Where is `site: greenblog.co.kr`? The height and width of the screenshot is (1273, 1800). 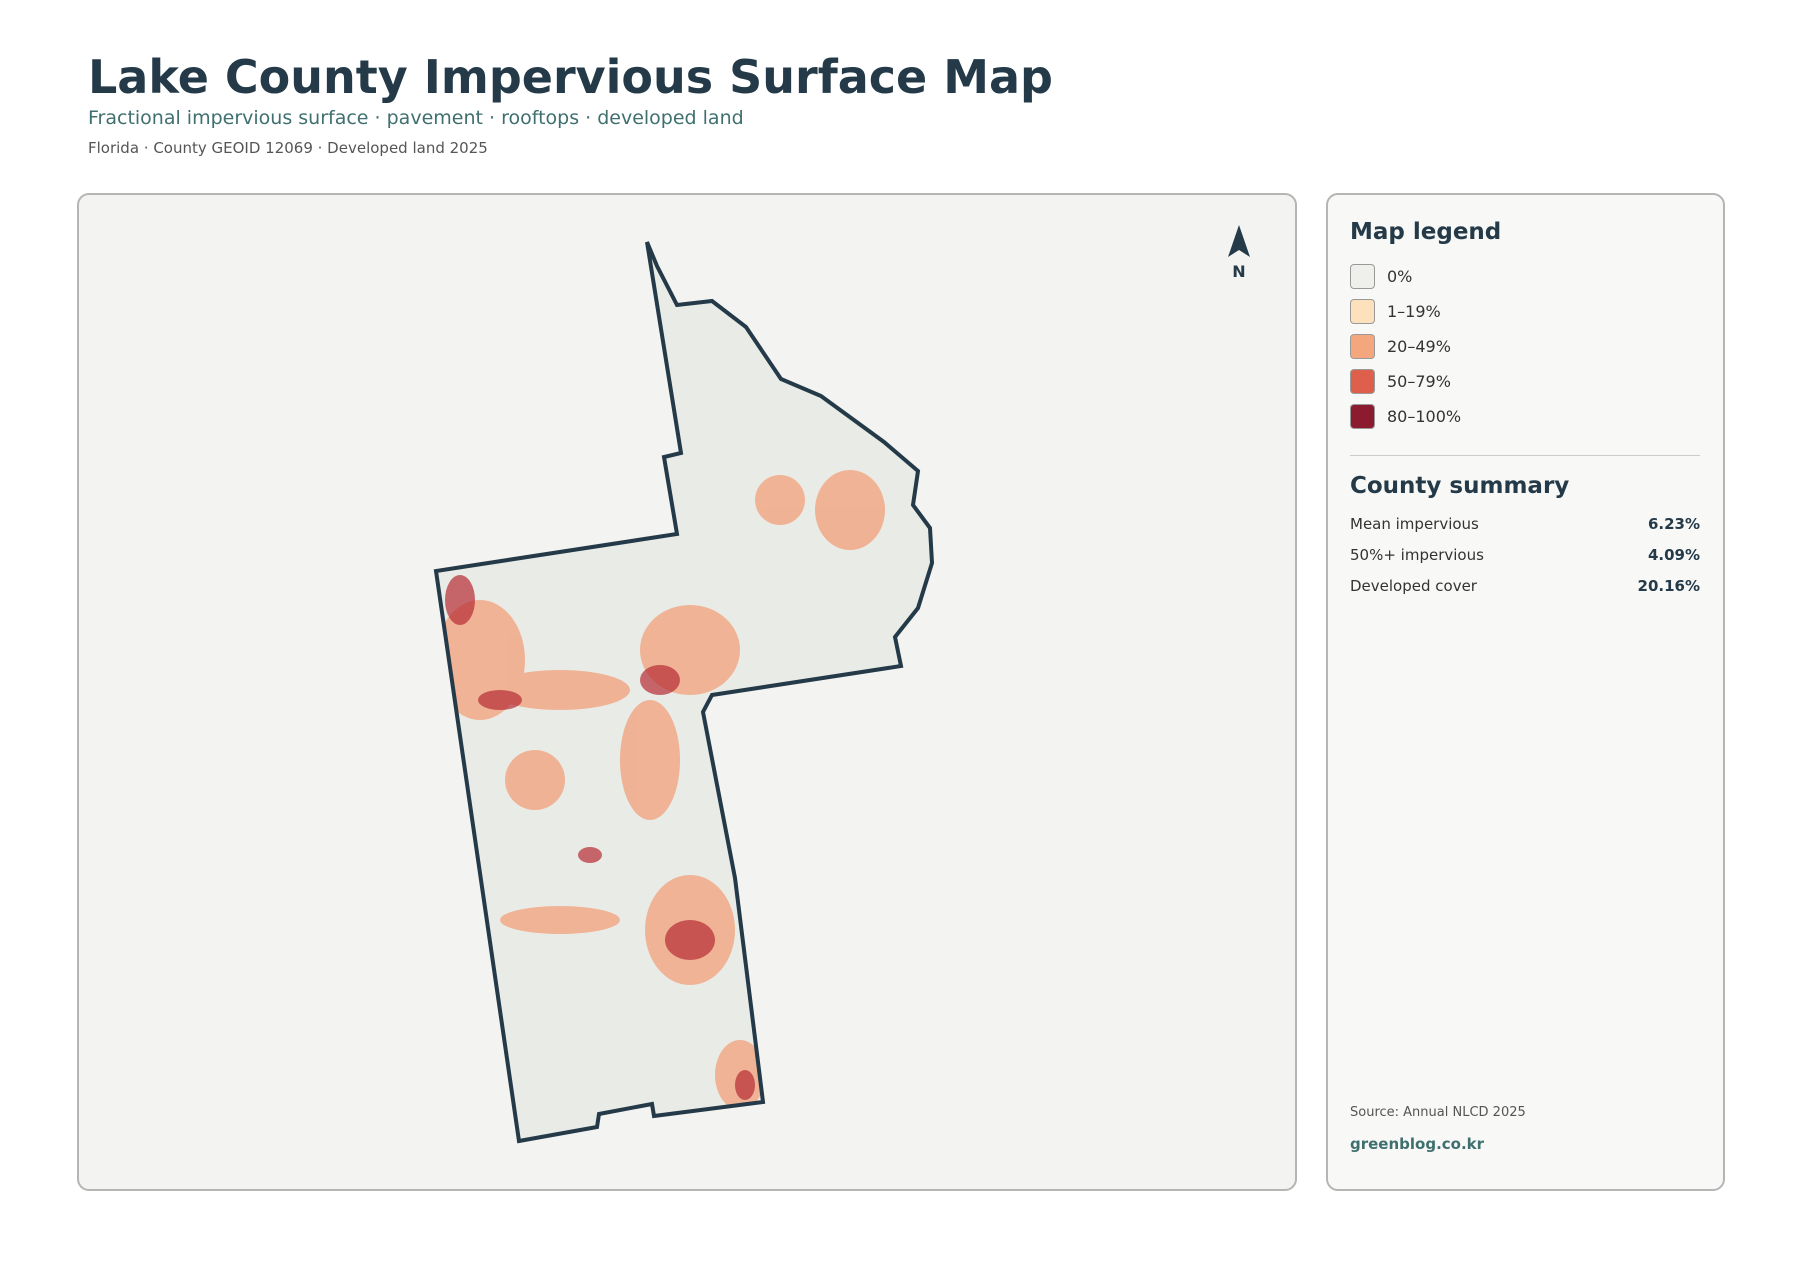 site: greenblog.co.kr is located at coordinates (1417, 1144).